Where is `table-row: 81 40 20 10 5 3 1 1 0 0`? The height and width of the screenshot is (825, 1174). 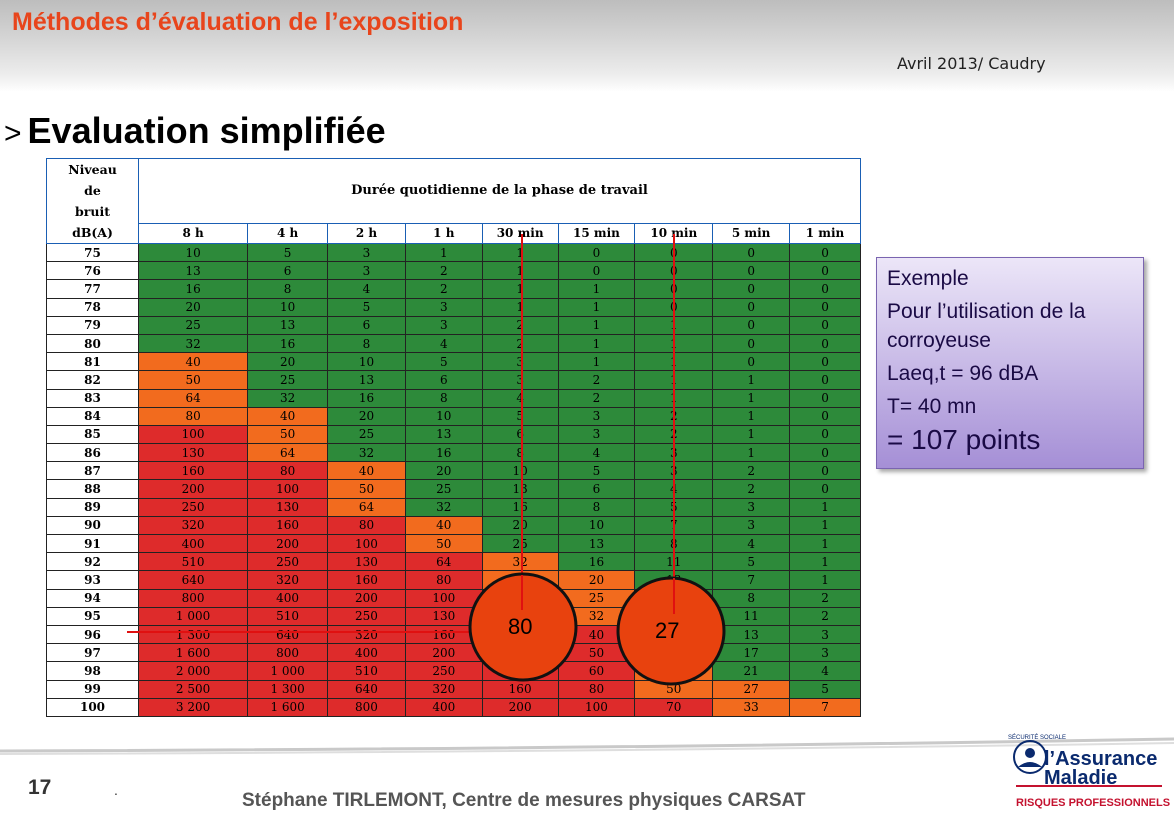
table-row: 81 40 20 10 5 3 1 1 0 0 is located at coordinates (453, 362).